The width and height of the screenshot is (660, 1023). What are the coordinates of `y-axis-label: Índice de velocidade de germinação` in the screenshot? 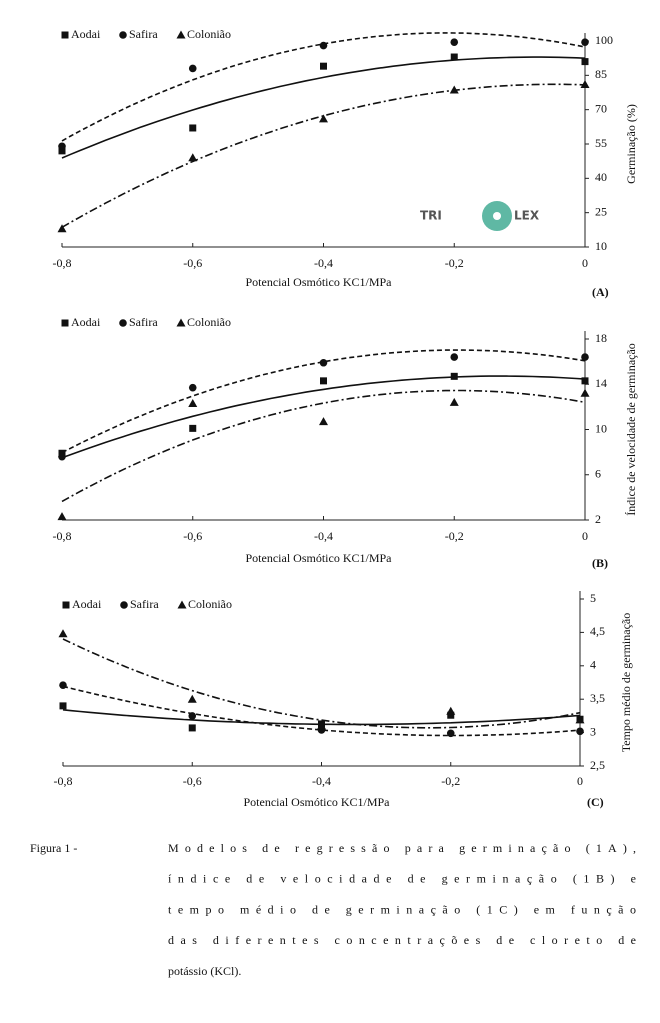 It's located at (631, 429).